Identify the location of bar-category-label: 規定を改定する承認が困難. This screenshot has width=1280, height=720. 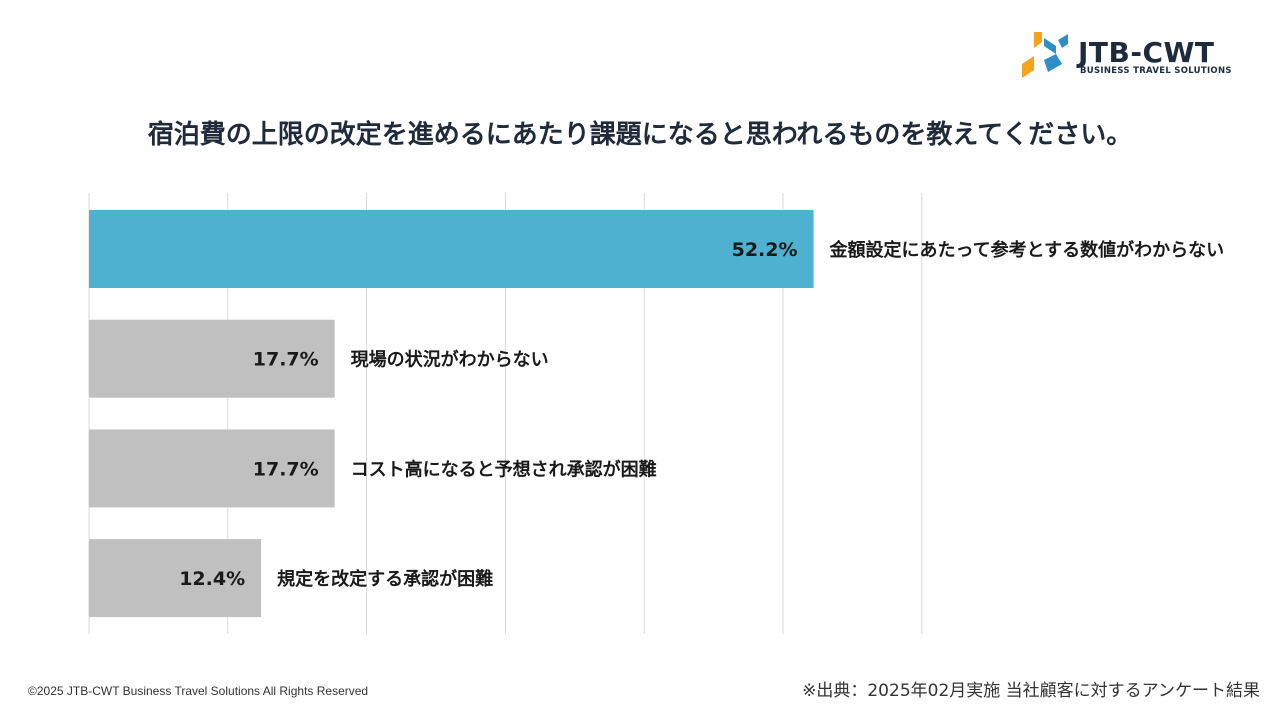
(385, 579).